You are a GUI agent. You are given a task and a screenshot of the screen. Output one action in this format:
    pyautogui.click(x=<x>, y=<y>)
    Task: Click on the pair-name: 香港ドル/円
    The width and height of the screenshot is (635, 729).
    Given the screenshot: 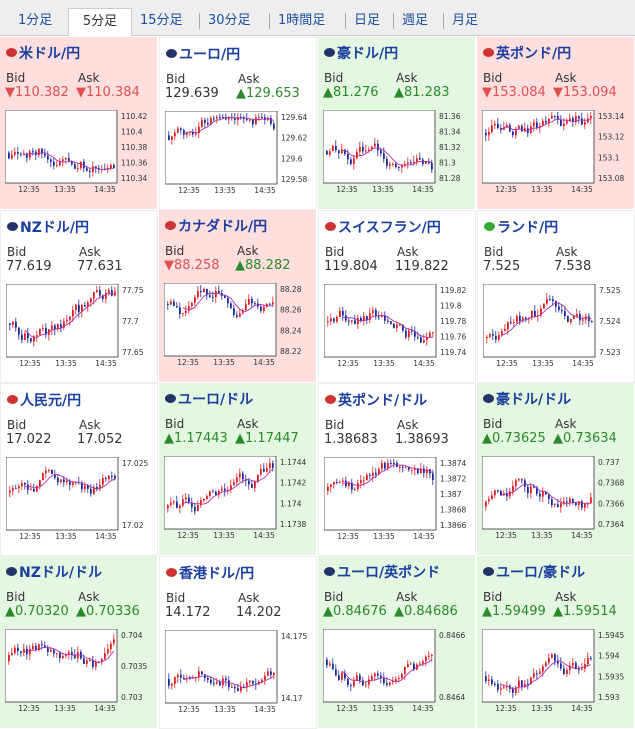 What is the action you would take?
    pyautogui.click(x=210, y=573)
    